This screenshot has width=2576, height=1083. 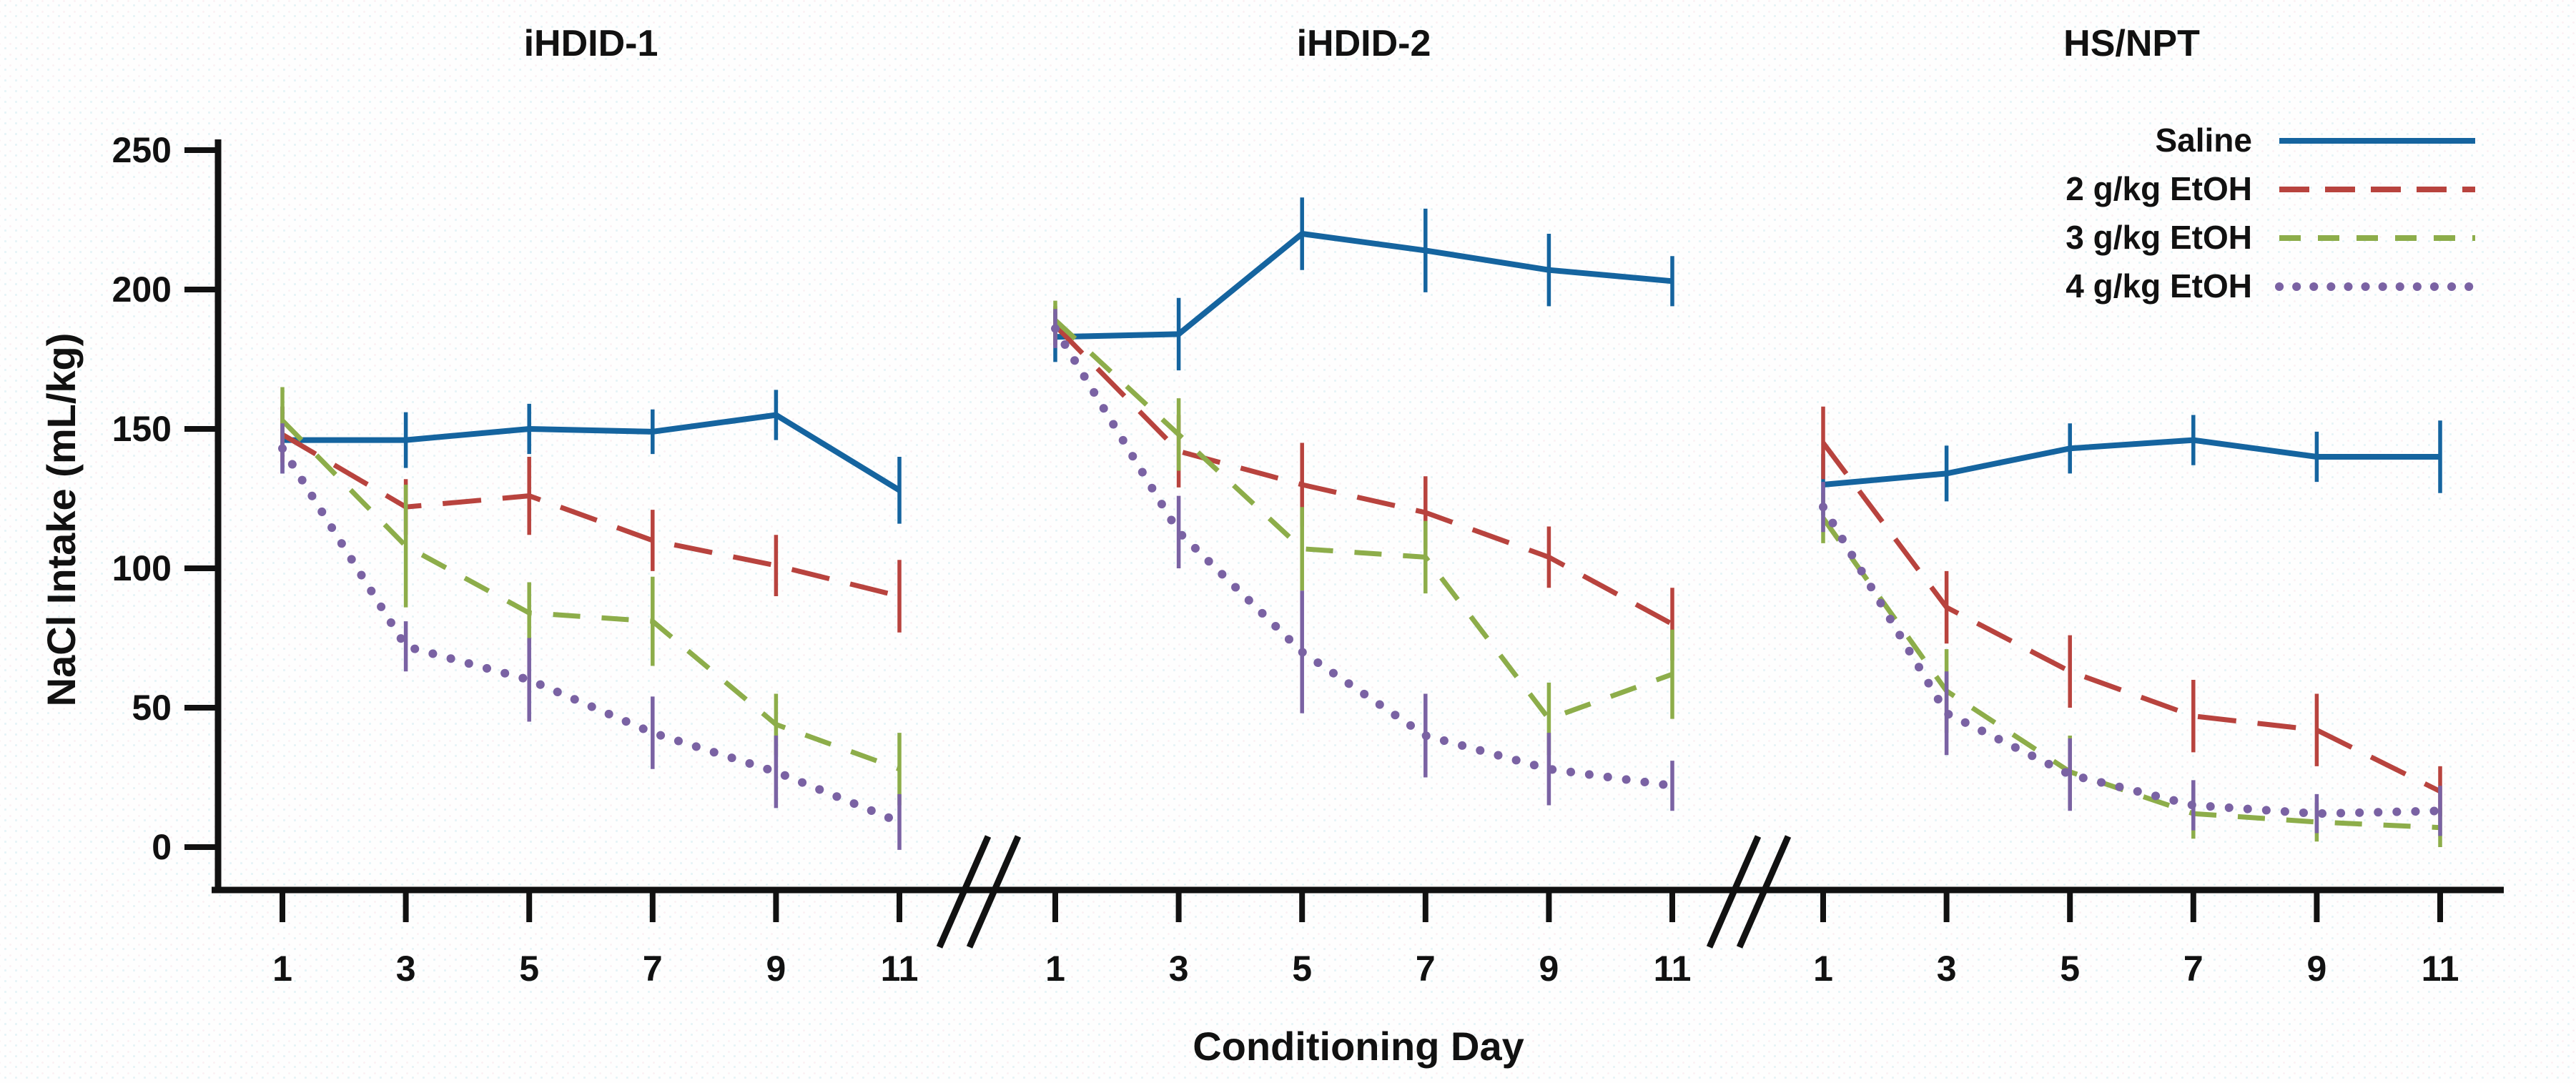 What do you see at coordinates (142, 568) in the screenshot?
I see `y-axis-tick-label: 100` at bounding box center [142, 568].